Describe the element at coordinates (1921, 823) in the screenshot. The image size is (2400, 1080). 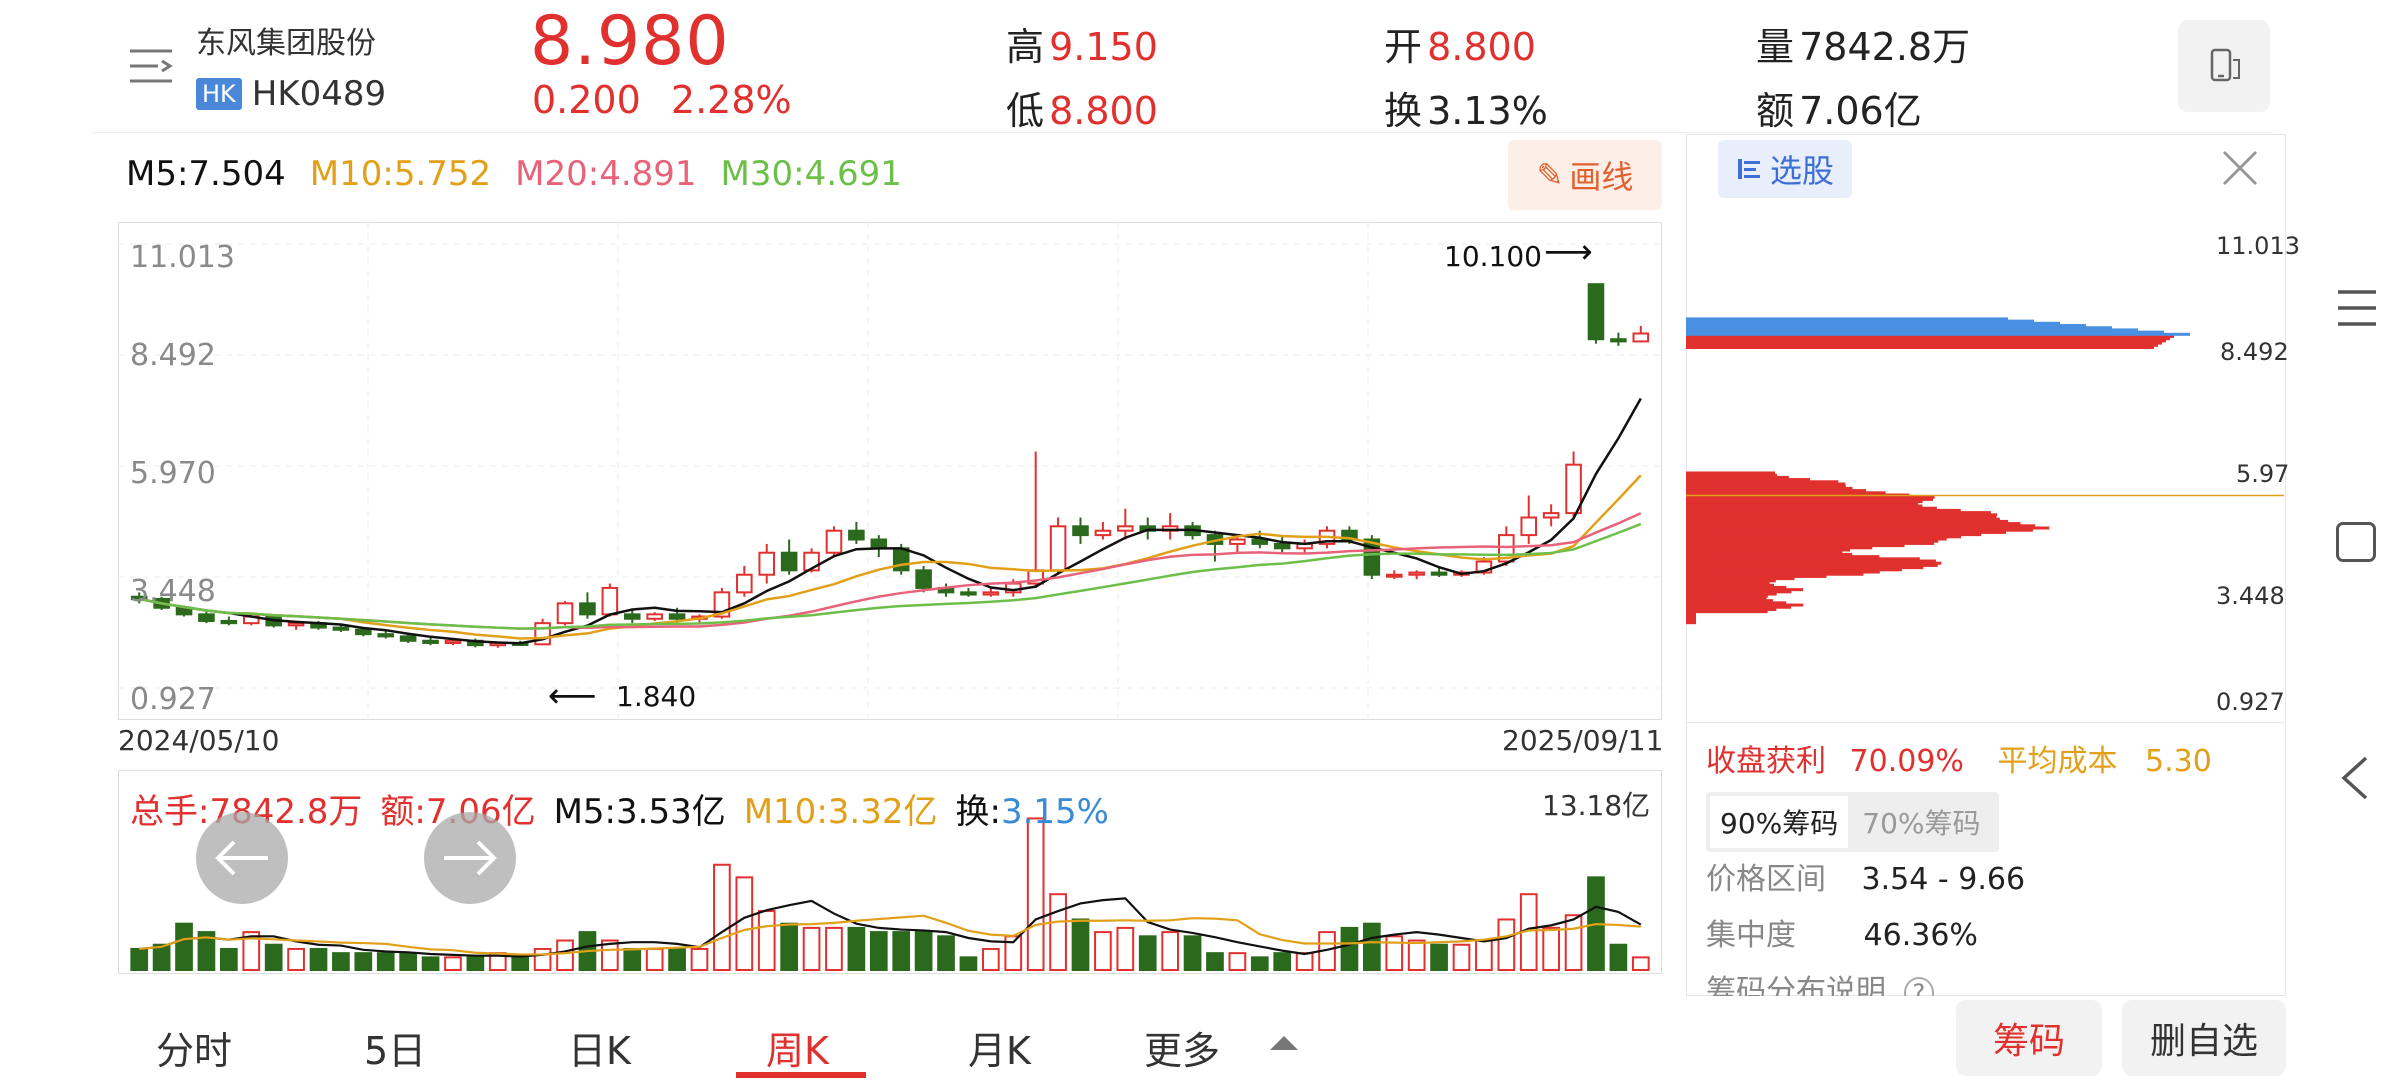
I see `tab-70-chips: 70%筹码` at that location.